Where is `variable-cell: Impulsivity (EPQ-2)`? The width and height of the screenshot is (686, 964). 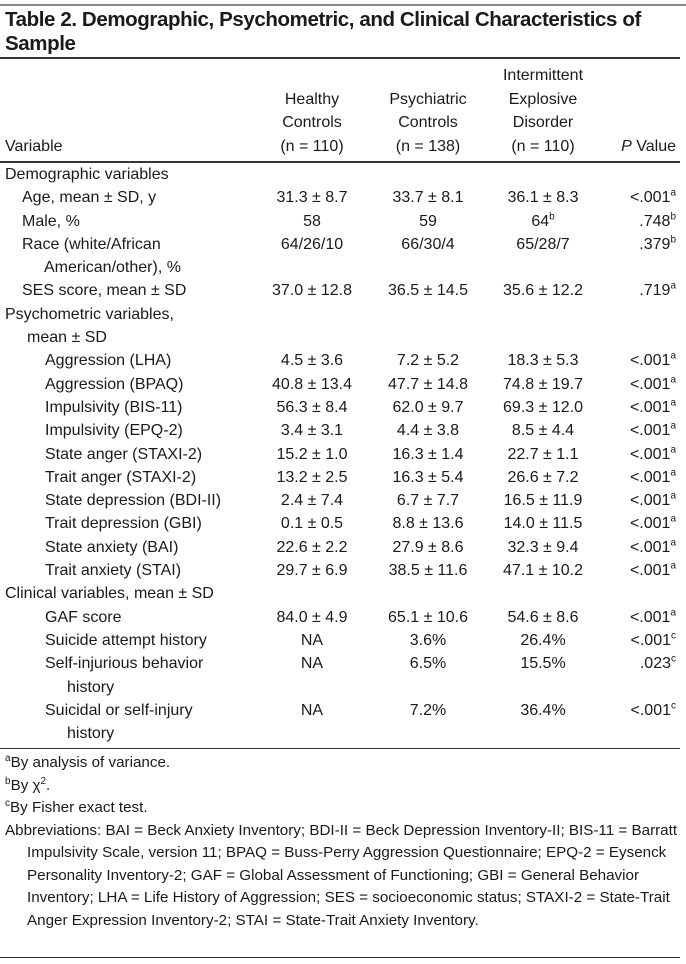
variable-cell: Impulsivity (EPQ-2) is located at coordinates (114, 431).